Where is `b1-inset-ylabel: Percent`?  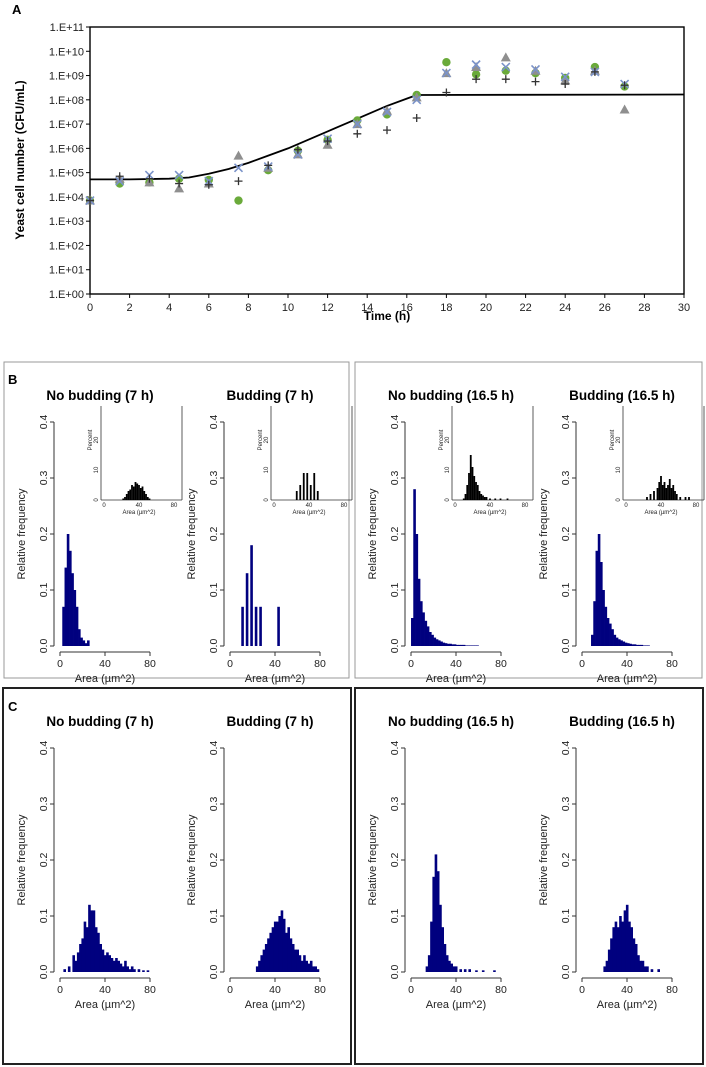 b1-inset-ylabel: Percent is located at coordinates (91, 439).